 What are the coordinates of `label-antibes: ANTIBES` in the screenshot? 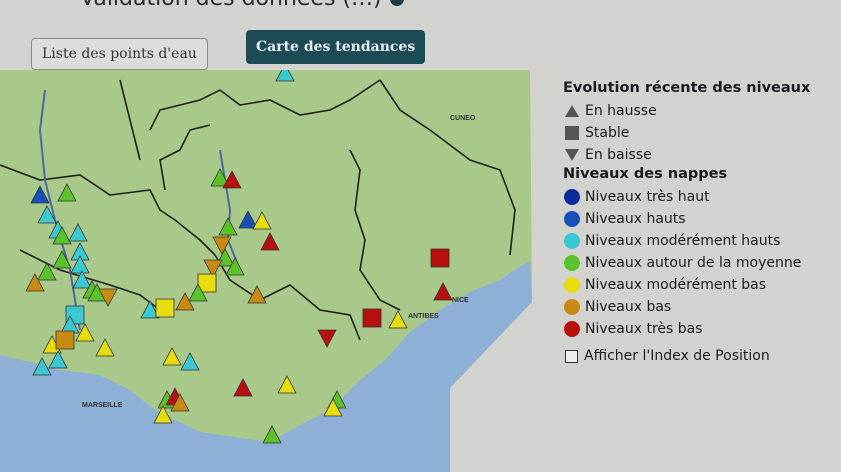 It's located at (423, 316).